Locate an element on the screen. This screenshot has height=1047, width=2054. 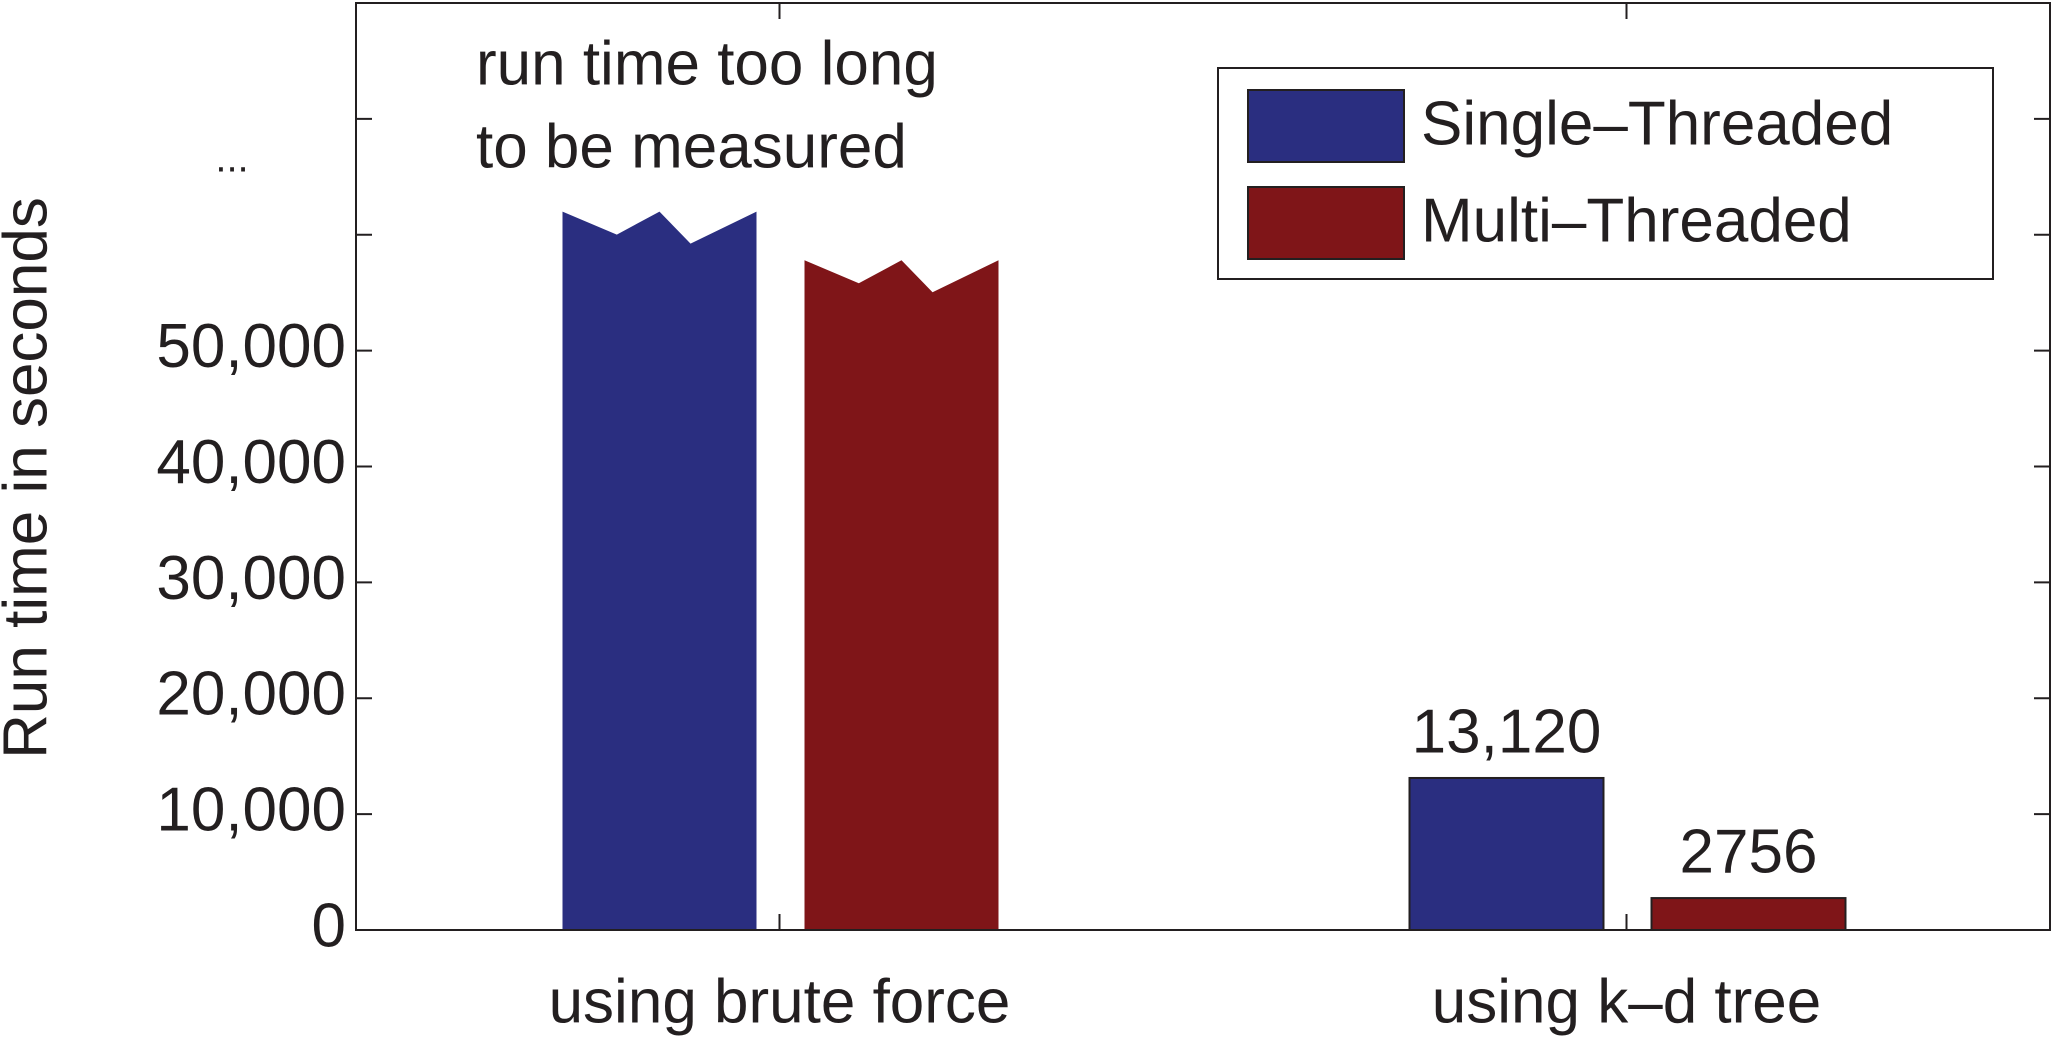
legend-label: Single–Threaded is located at coordinates (1657, 123).